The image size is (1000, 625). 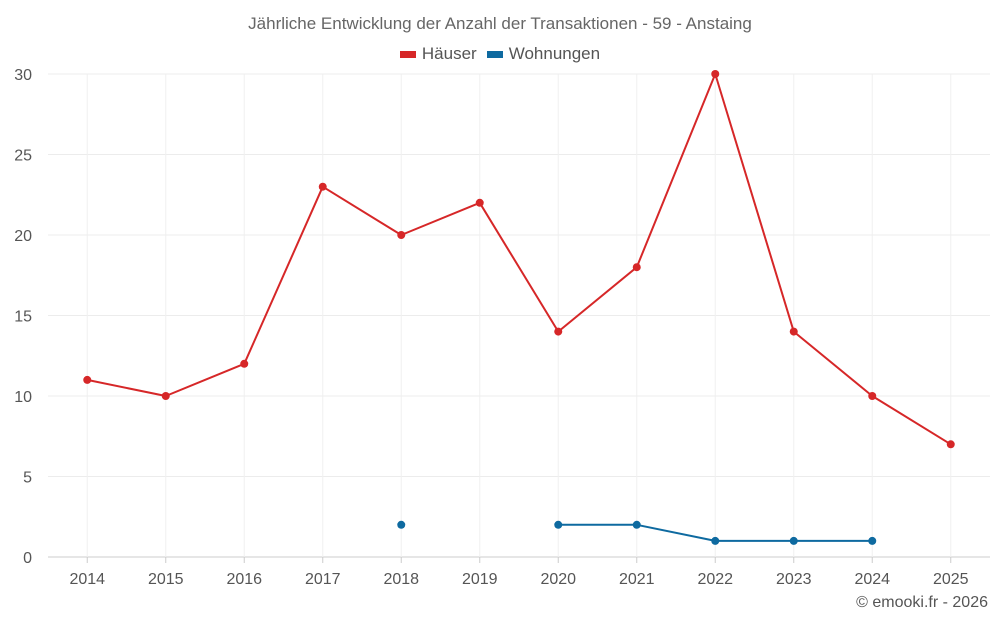 What do you see at coordinates (494, 54) in the screenshot?
I see `legend-swatch-wohnungen` at bounding box center [494, 54].